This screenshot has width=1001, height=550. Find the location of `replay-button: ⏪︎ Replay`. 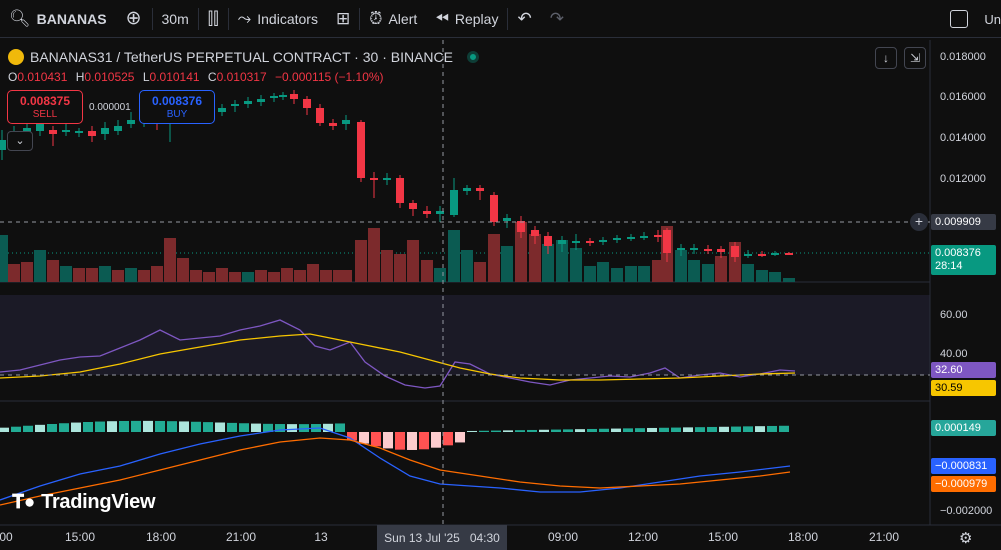

replay-button: ⏪︎ Replay is located at coordinates (466, 19).